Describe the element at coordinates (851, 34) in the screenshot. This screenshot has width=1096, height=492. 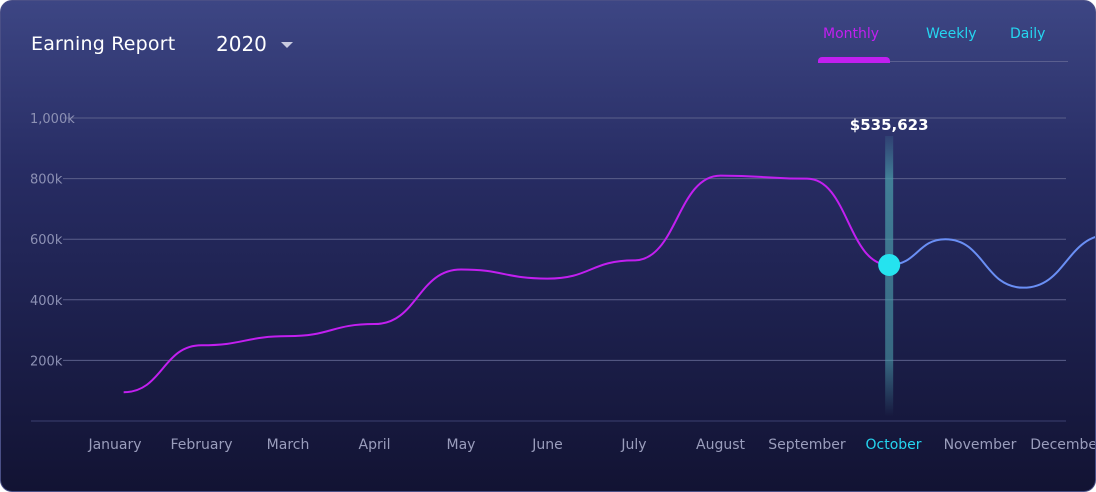
I see `tab-monthly: Monthly` at that location.